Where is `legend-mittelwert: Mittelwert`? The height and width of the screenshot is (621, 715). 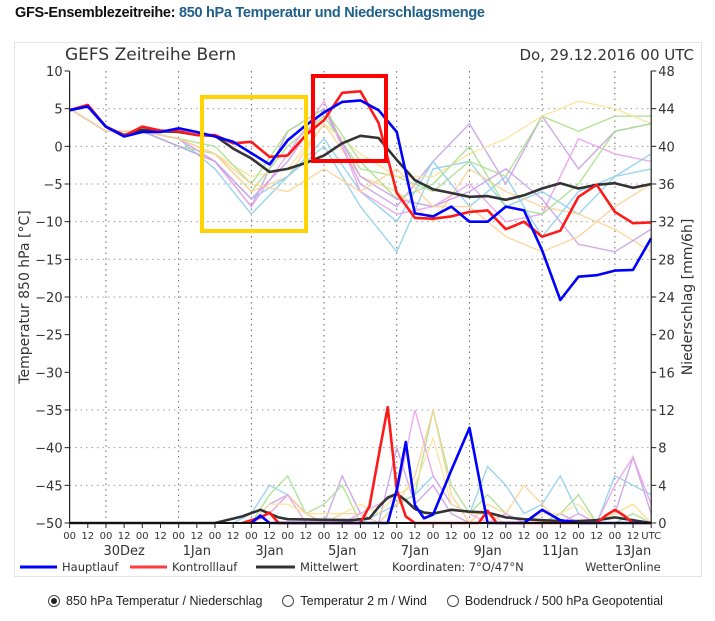
legend-mittelwert: Mittelwert is located at coordinates (329, 567).